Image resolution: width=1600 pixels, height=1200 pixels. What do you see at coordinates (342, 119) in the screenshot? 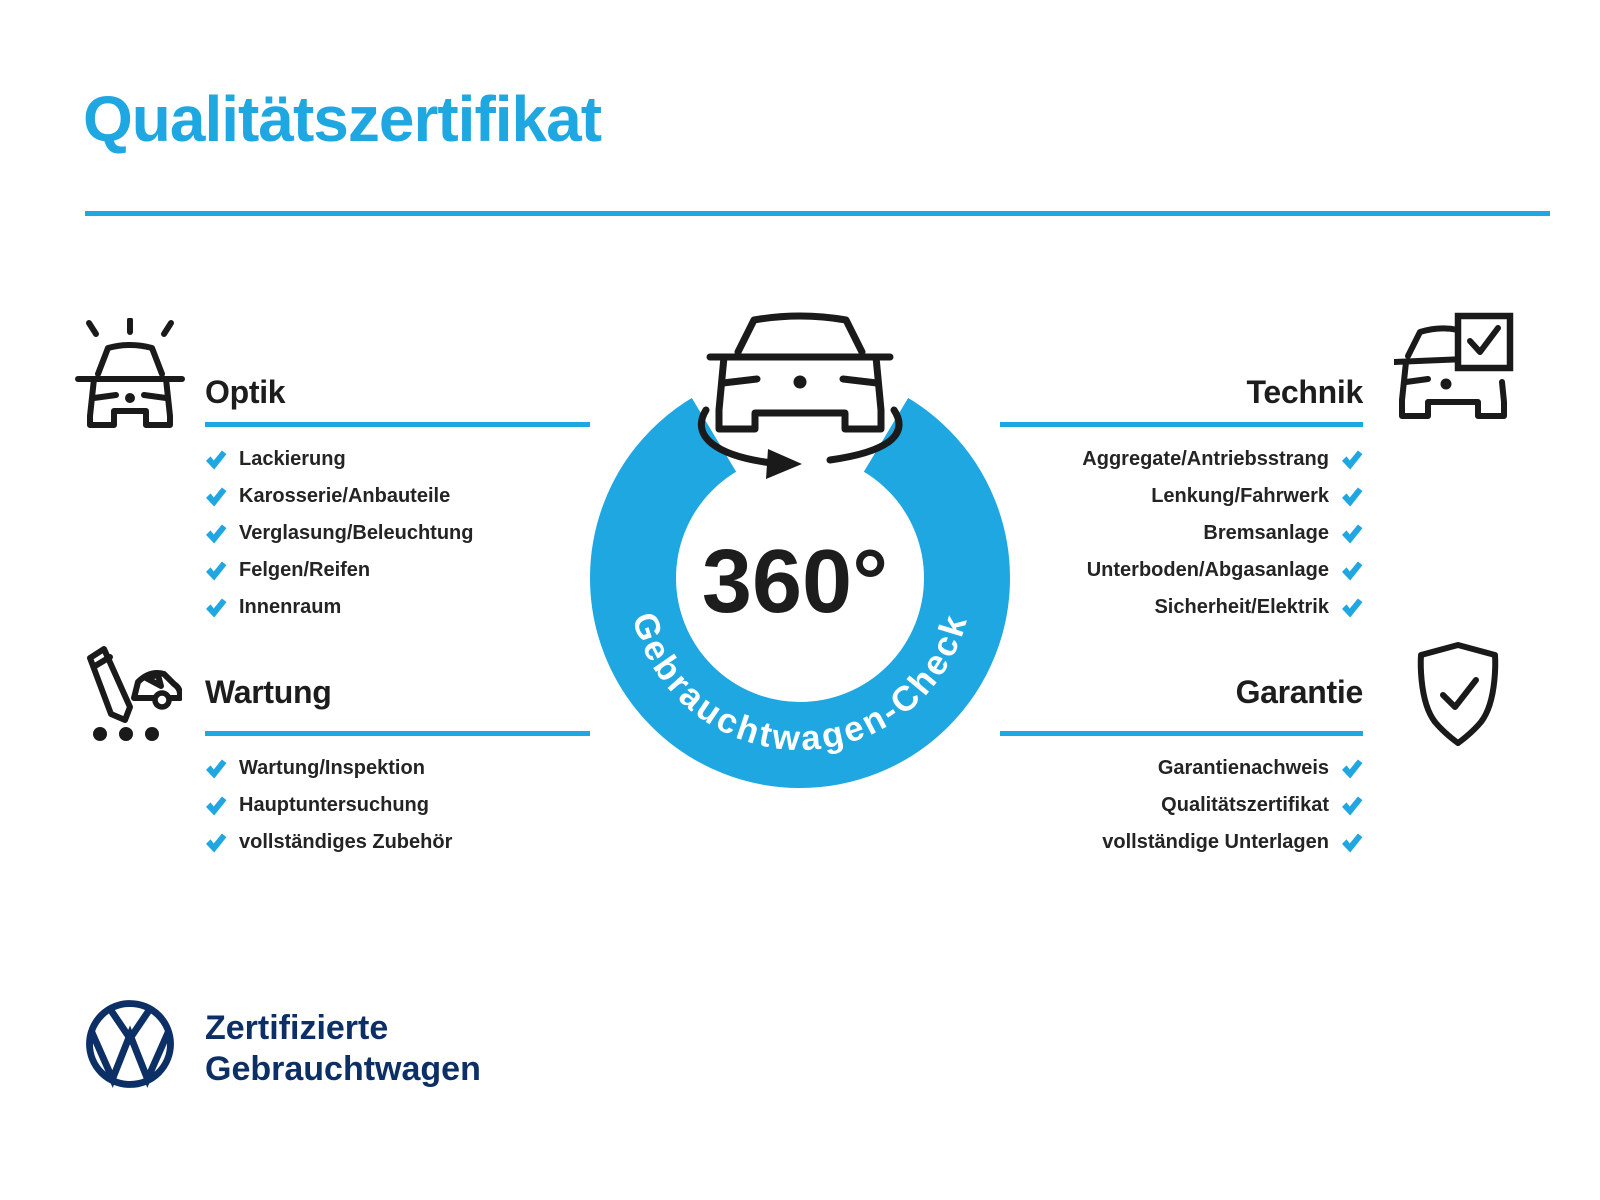
I see `page-title: Qualitätszertifikat` at bounding box center [342, 119].